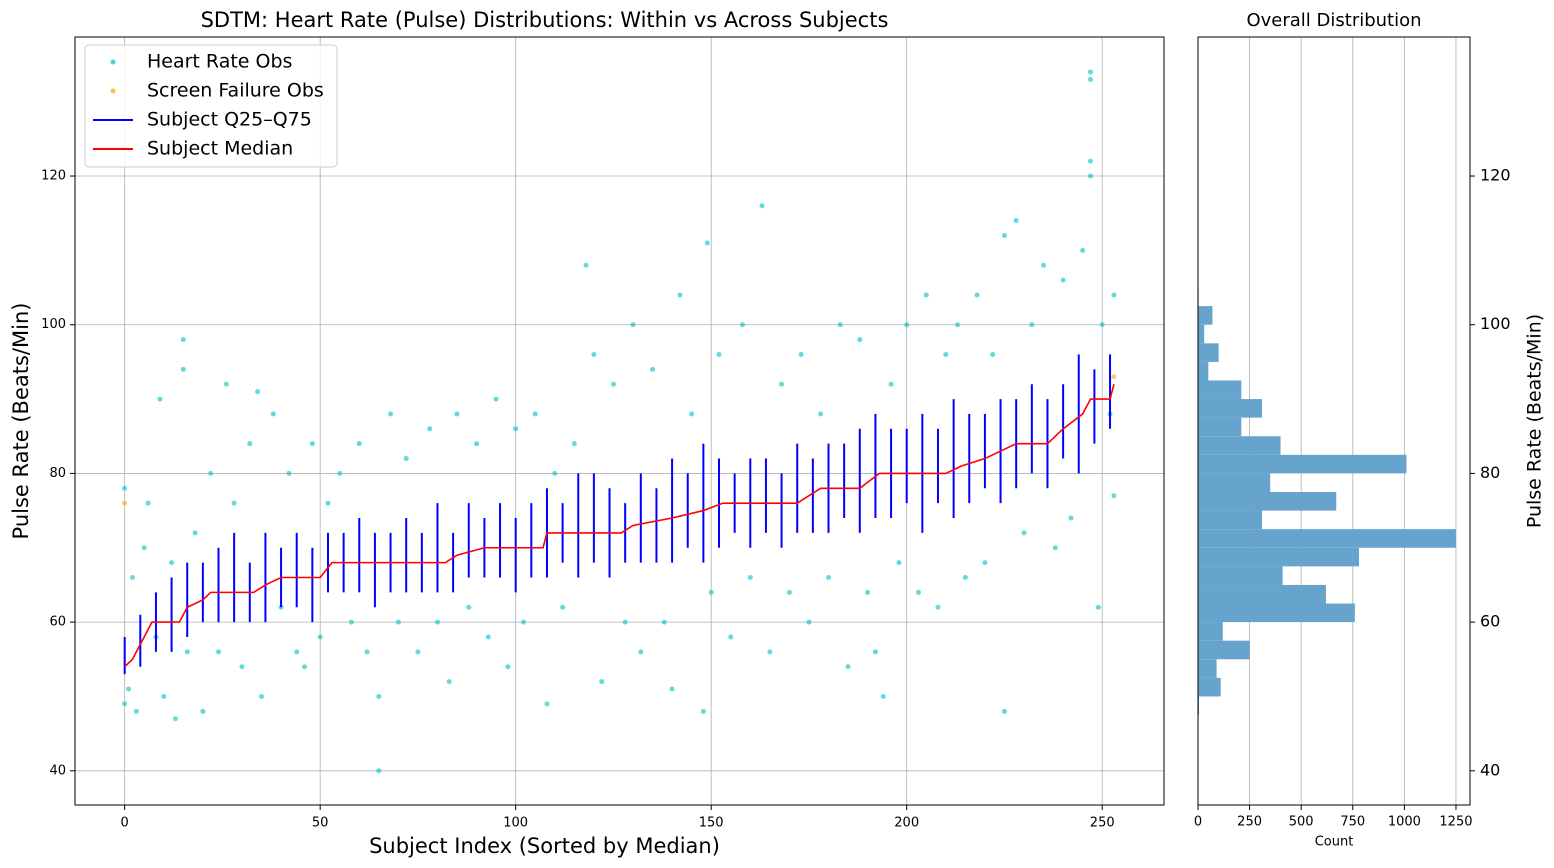  What do you see at coordinates (711, 823) in the screenshot?
I see `x-tick-label: 150` at bounding box center [711, 823].